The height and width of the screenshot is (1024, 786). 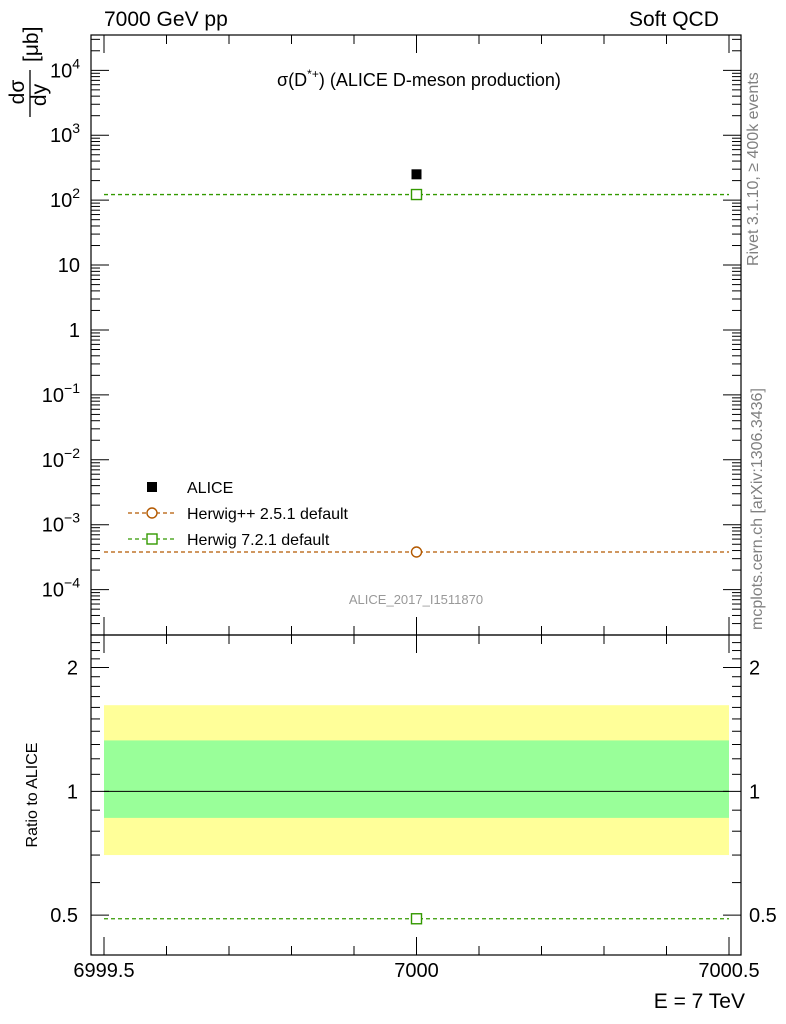 I want to click on y-tick-label: 10⁻⁴, so click(x=61, y=588).